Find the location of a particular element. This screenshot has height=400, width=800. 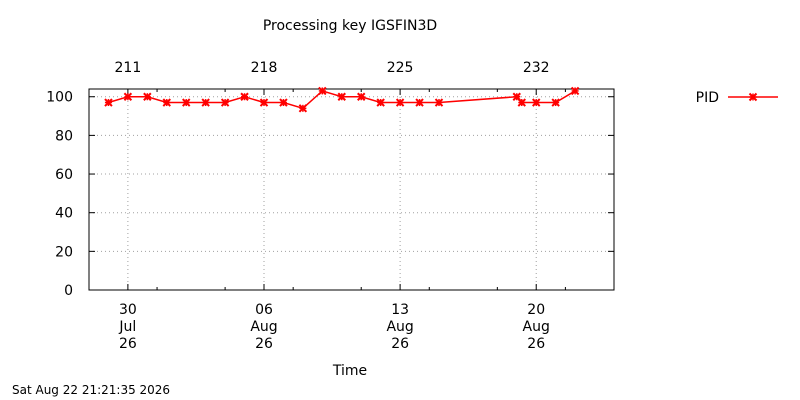

y-tick-label: 20 is located at coordinates (64, 252).